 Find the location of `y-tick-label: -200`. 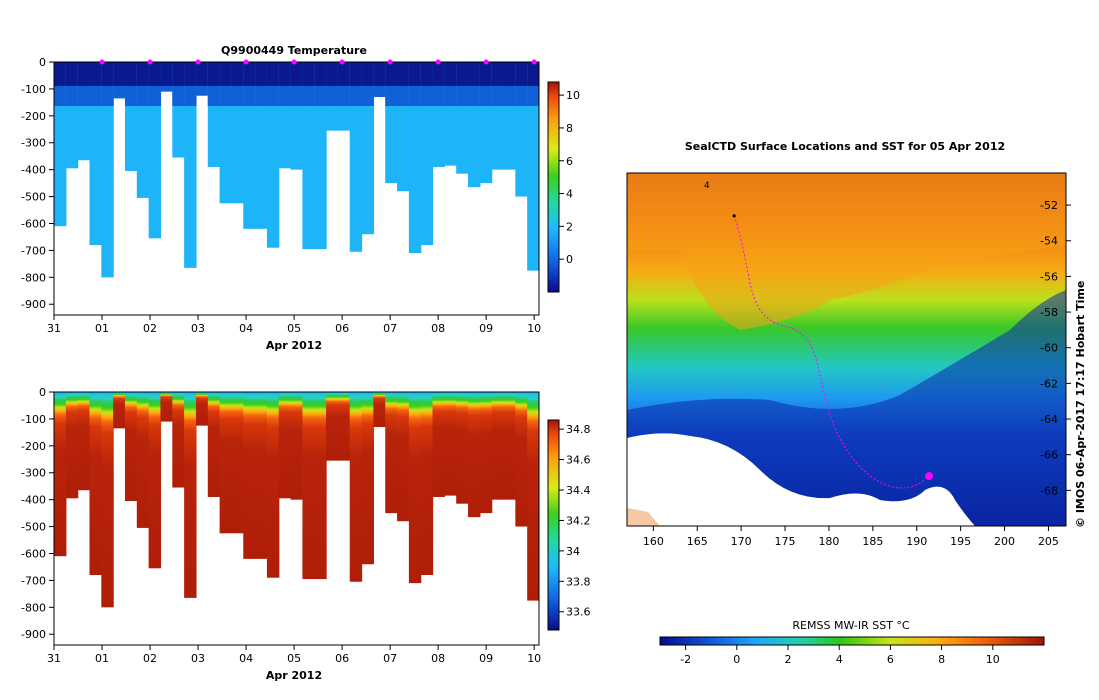

y-tick-label: -200 is located at coordinates (33, 116).